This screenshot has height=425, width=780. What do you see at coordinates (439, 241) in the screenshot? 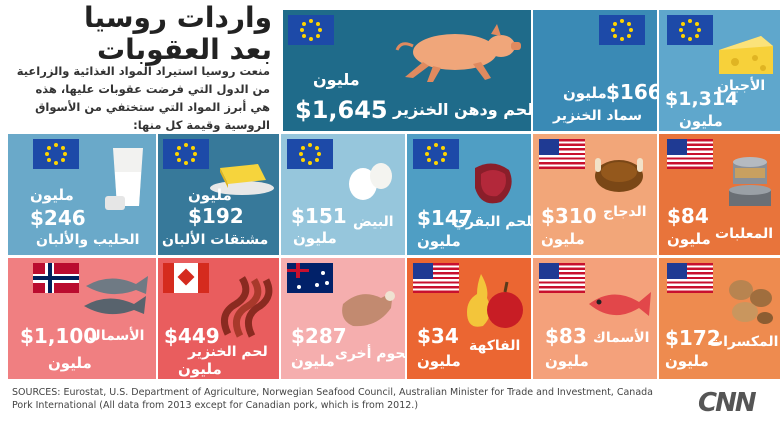
I see `beef-unit: مليون` at bounding box center [439, 241].